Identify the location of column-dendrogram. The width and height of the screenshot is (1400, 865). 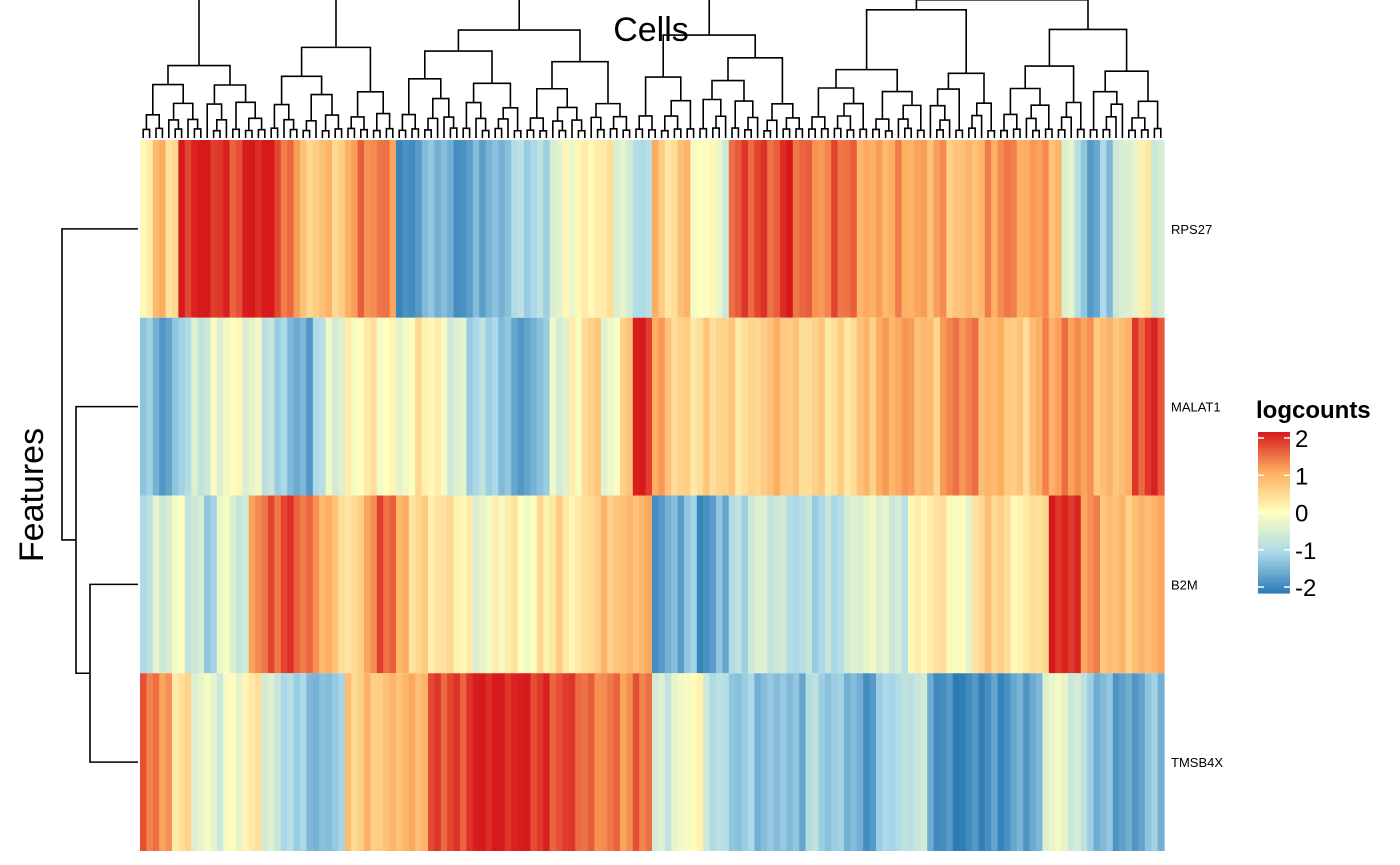
(652, 69).